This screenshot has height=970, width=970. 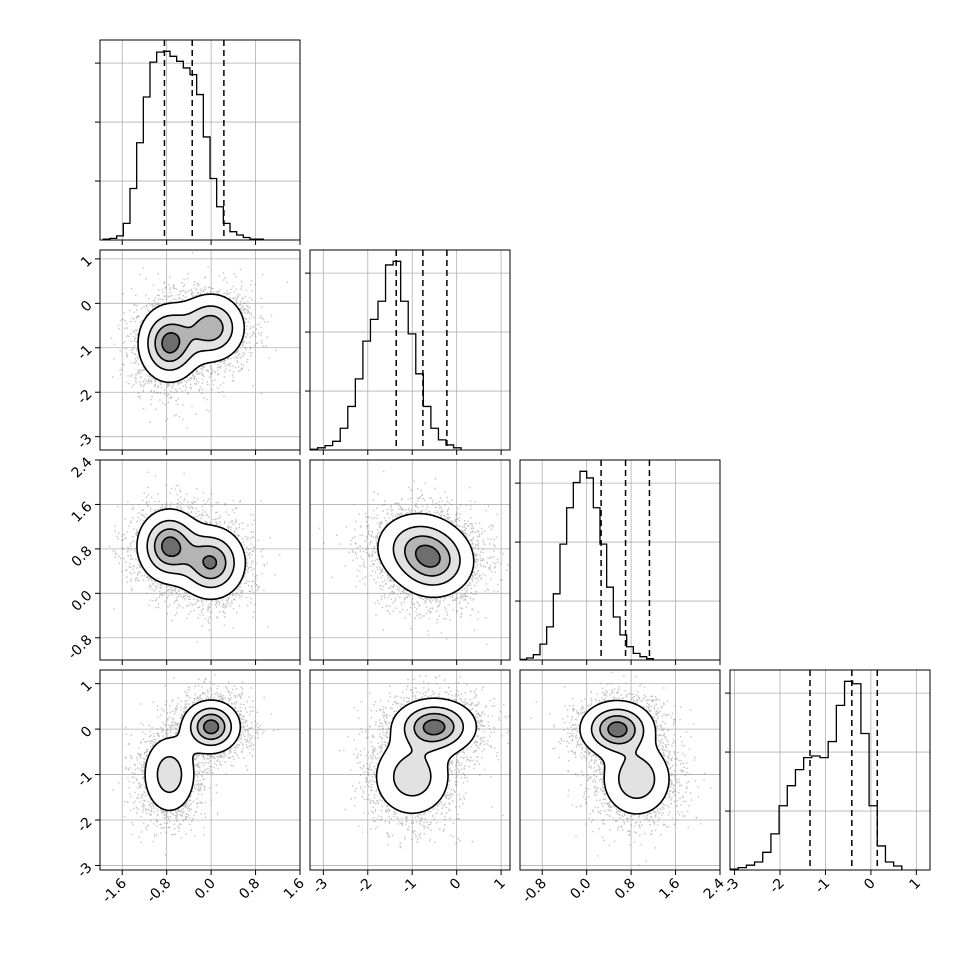 I want to click on x-tick-label: -1.6, so click(x=114, y=890).